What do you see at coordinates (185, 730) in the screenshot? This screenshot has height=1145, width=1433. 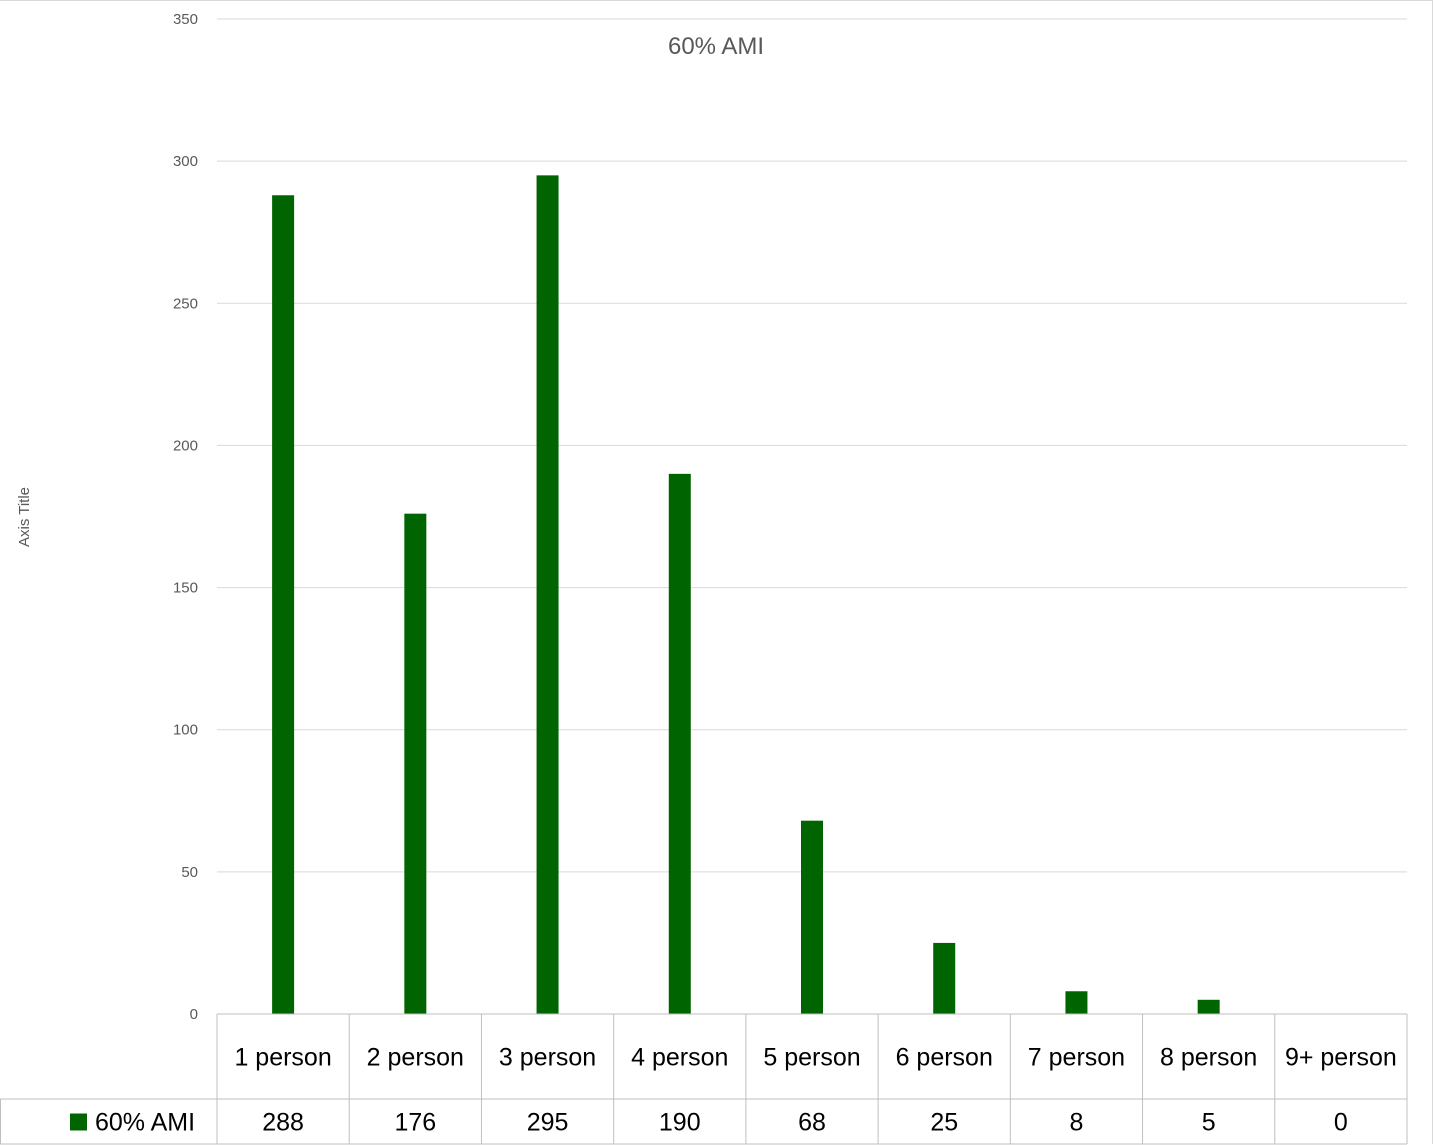 I see `y-tick-label: 100` at bounding box center [185, 730].